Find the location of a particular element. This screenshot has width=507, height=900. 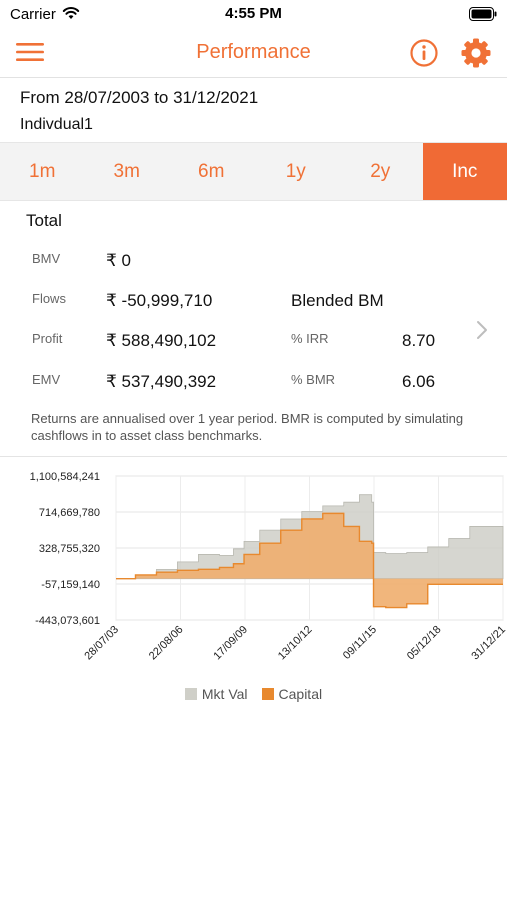

y-tick-label: 1,100,584,241 is located at coordinates (65, 477).